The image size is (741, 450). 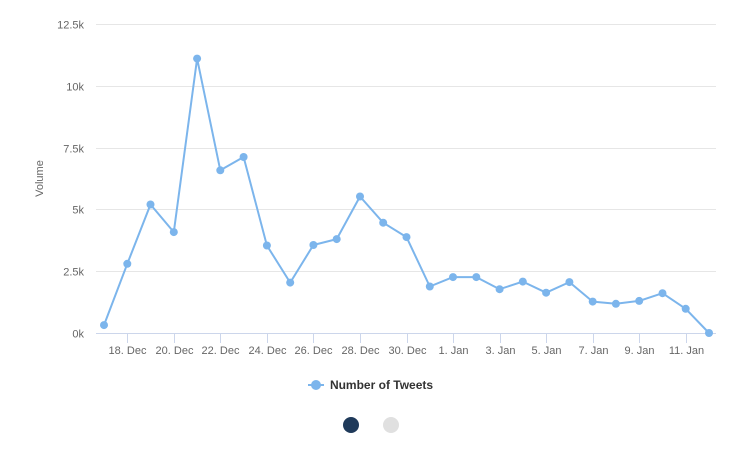 What do you see at coordinates (361, 351) in the screenshot?
I see `x-tick-label: 28. Dec` at bounding box center [361, 351].